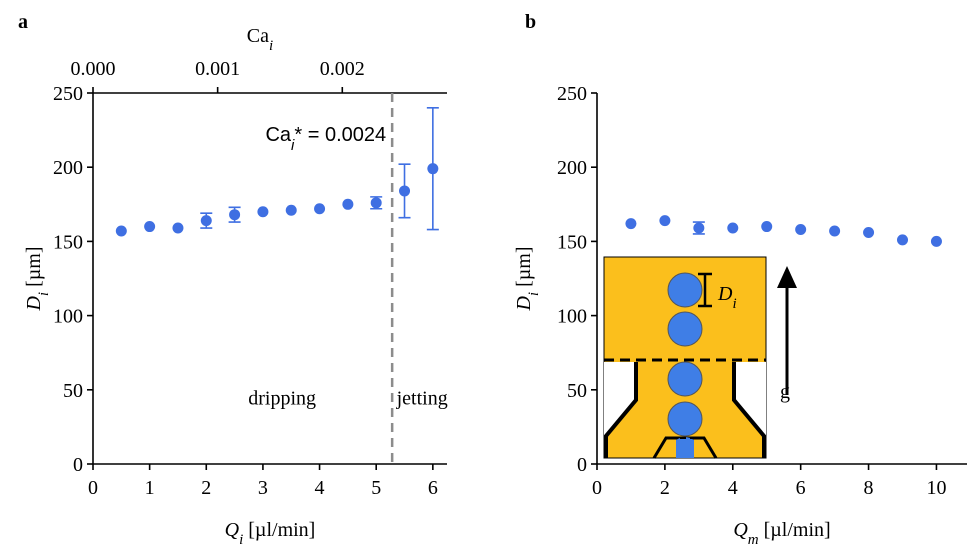  What do you see at coordinates (217, 69) in the screenshot?
I see `x2-tick-label: 0.001` at bounding box center [217, 69].